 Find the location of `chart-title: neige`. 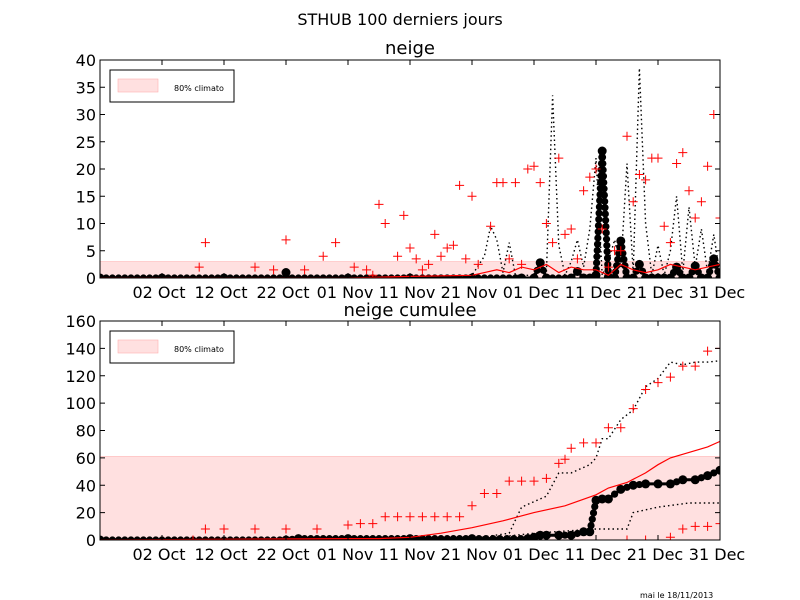

chart-title: neige is located at coordinates (410, 48).